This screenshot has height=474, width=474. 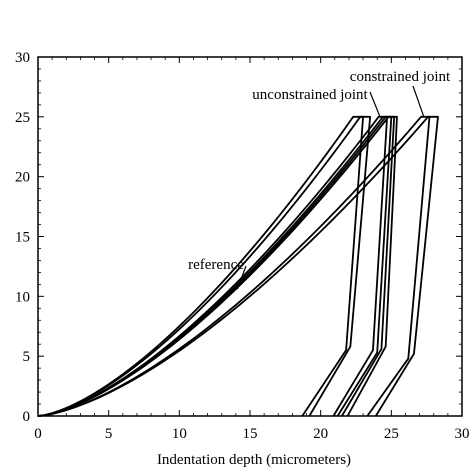 I want to click on y-tick-label: 30, so click(x=22, y=58).